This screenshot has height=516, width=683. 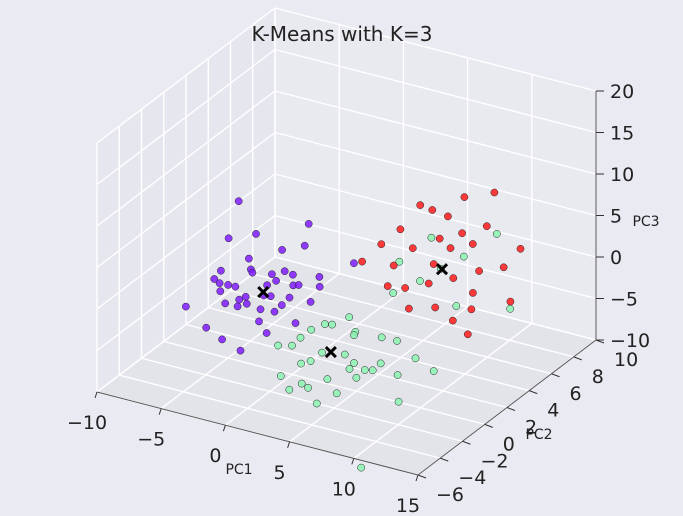 What do you see at coordinates (624, 300) in the screenshot?
I see `z-tick-label: −5` at bounding box center [624, 300].